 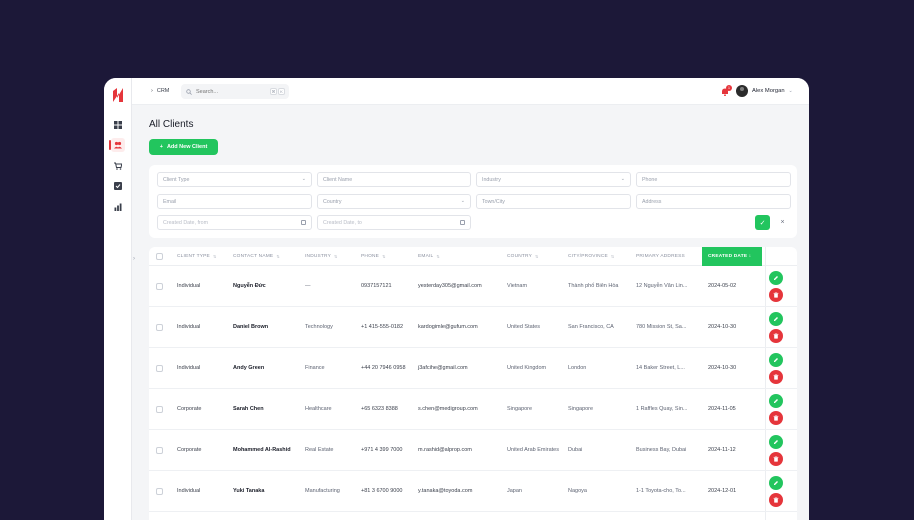 I want to click on col-contact-name: CONTACT NAME ⇅, so click(x=256, y=256).